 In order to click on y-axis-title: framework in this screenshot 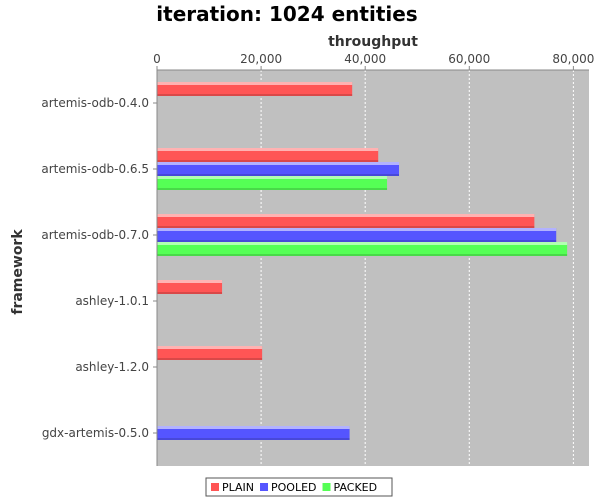, I will do `click(18, 272)`.